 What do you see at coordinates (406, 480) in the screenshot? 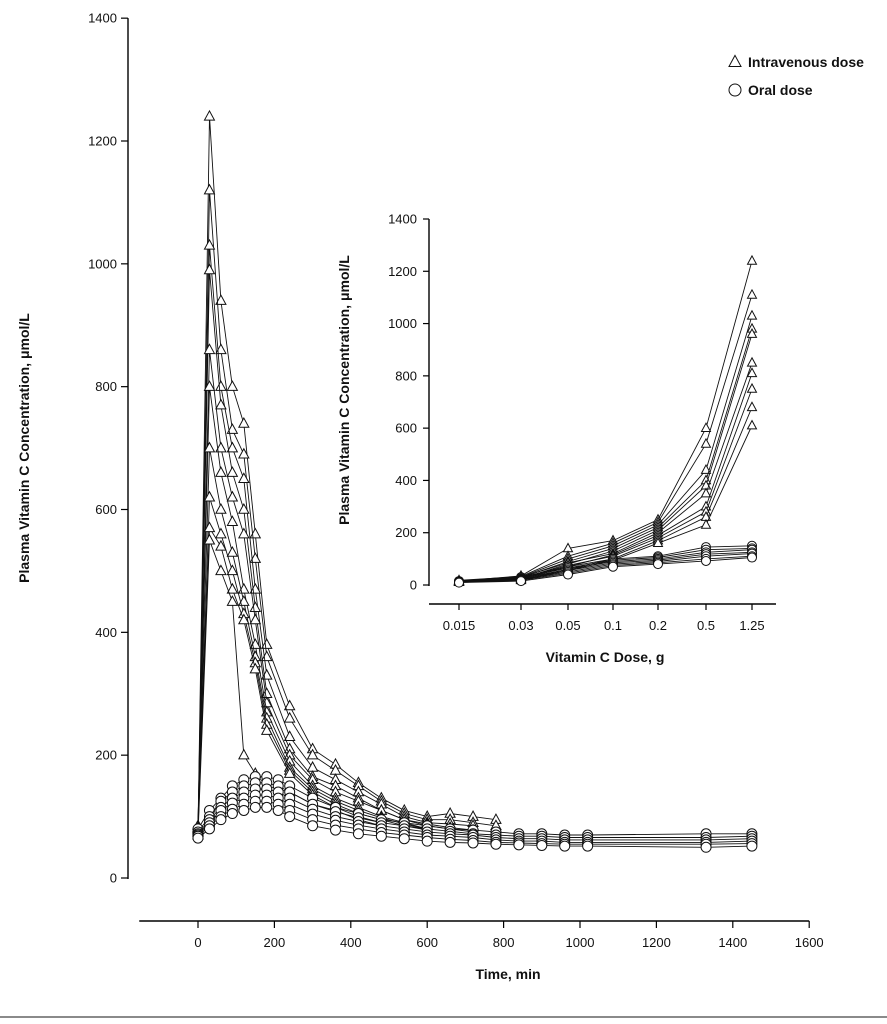
I see `inset-y-tick-label: 400` at bounding box center [406, 480].